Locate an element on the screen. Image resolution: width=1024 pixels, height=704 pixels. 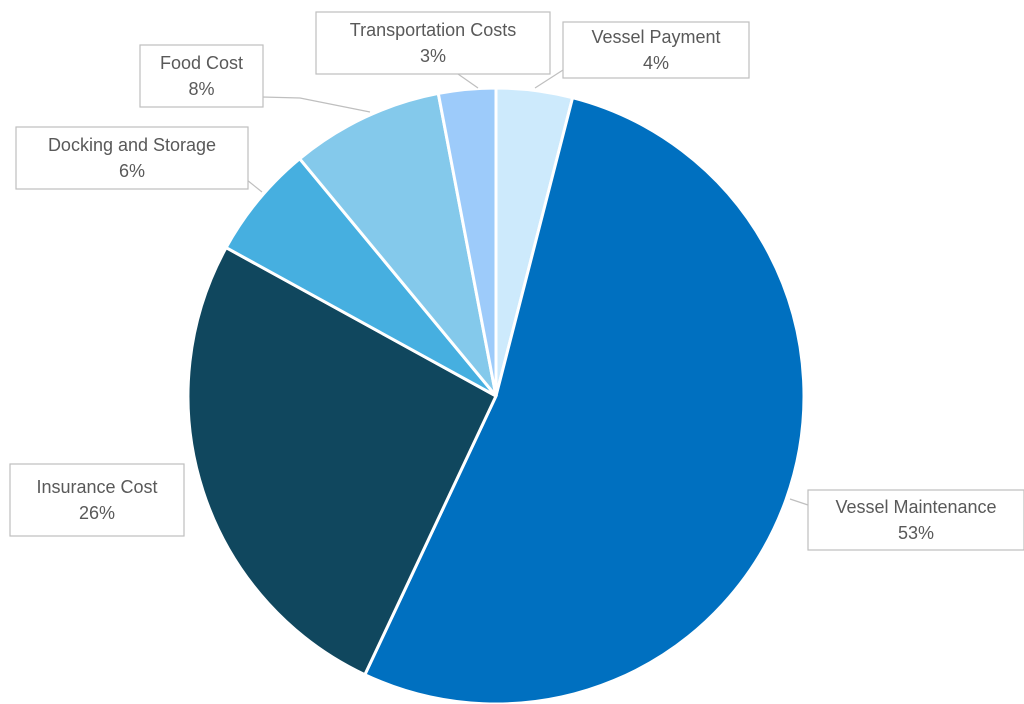
data-label-value: 4% is located at coordinates (656, 63).